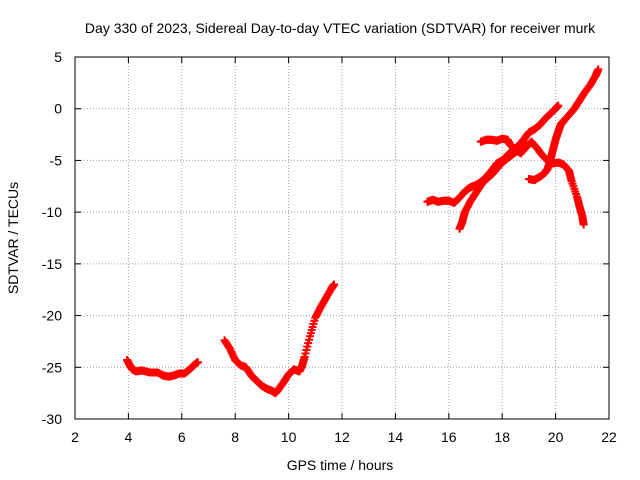  What do you see at coordinates (235, 437) in the screenshot?
I see `x-tick-label: 8` at bounding box center [235, 437].